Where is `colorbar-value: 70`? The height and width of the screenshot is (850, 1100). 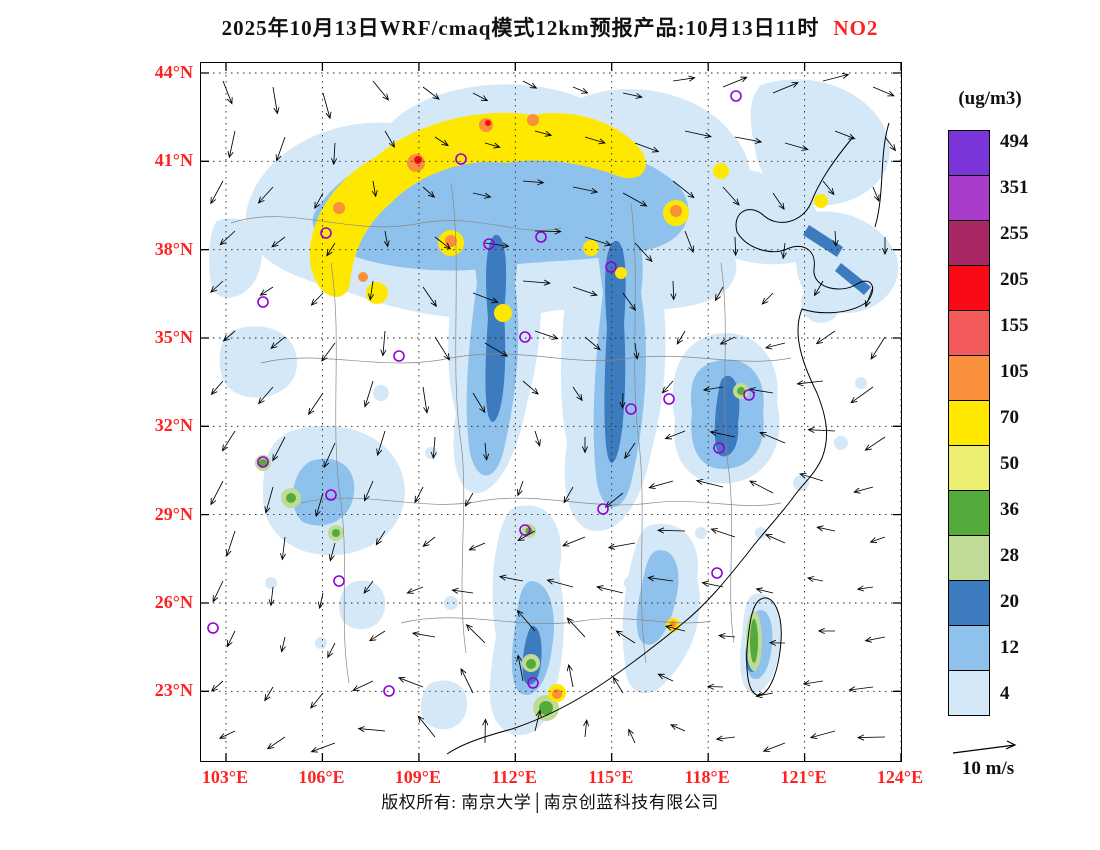 colorbar-value: 70 is located at coordinates (1009, 417).